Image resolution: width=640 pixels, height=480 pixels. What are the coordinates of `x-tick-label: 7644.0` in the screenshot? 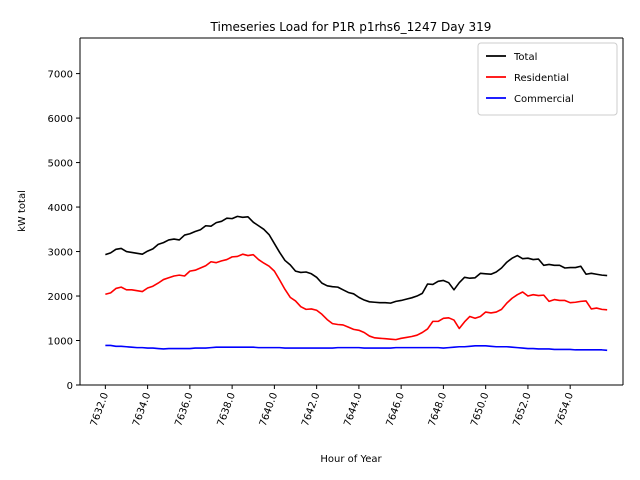 It's located at (353, 409).